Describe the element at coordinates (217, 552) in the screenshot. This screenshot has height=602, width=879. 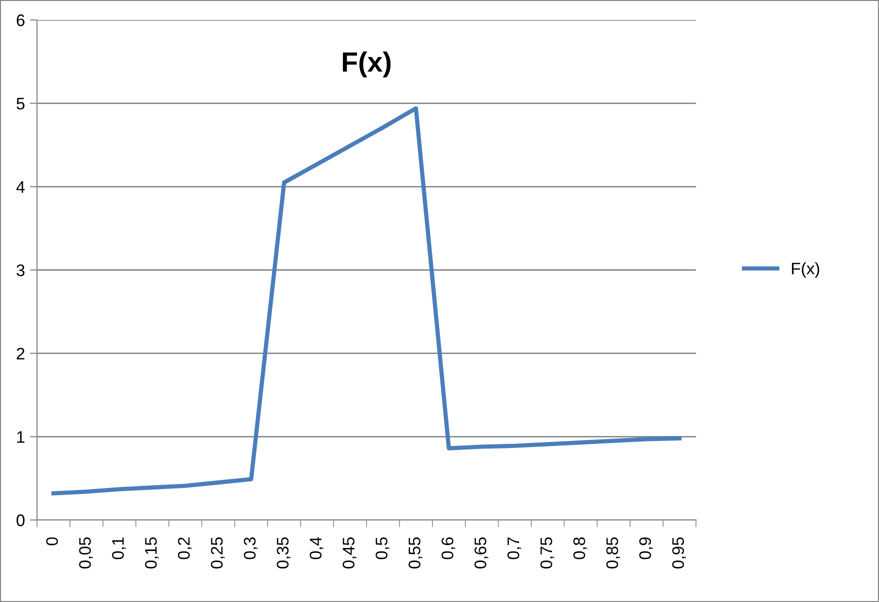
I see `x-tick-label: 0,25` at that location.